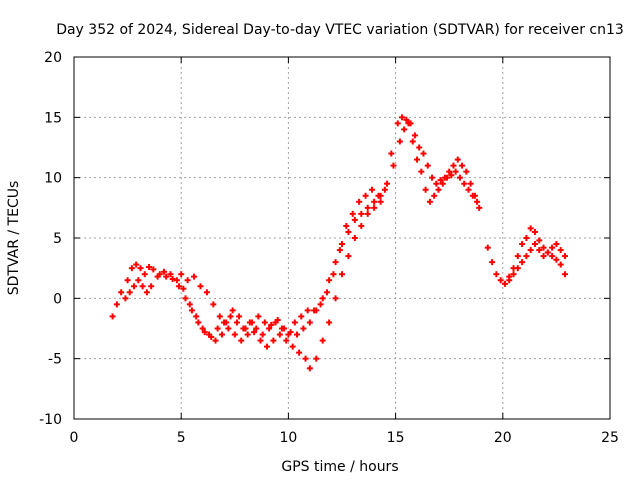 This screenshot has height=480, width=640. Describe the element at coordinates (57, 299) in the screenshot. I see `y-tick-label: 0` at that location.